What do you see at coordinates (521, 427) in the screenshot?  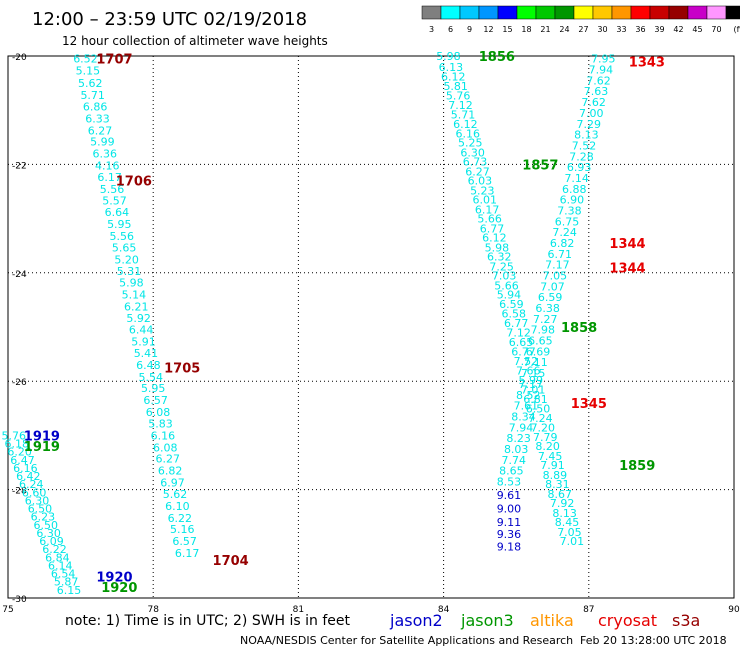 I see `wave-height-point: 7.94` at bounding box center [521, 427].